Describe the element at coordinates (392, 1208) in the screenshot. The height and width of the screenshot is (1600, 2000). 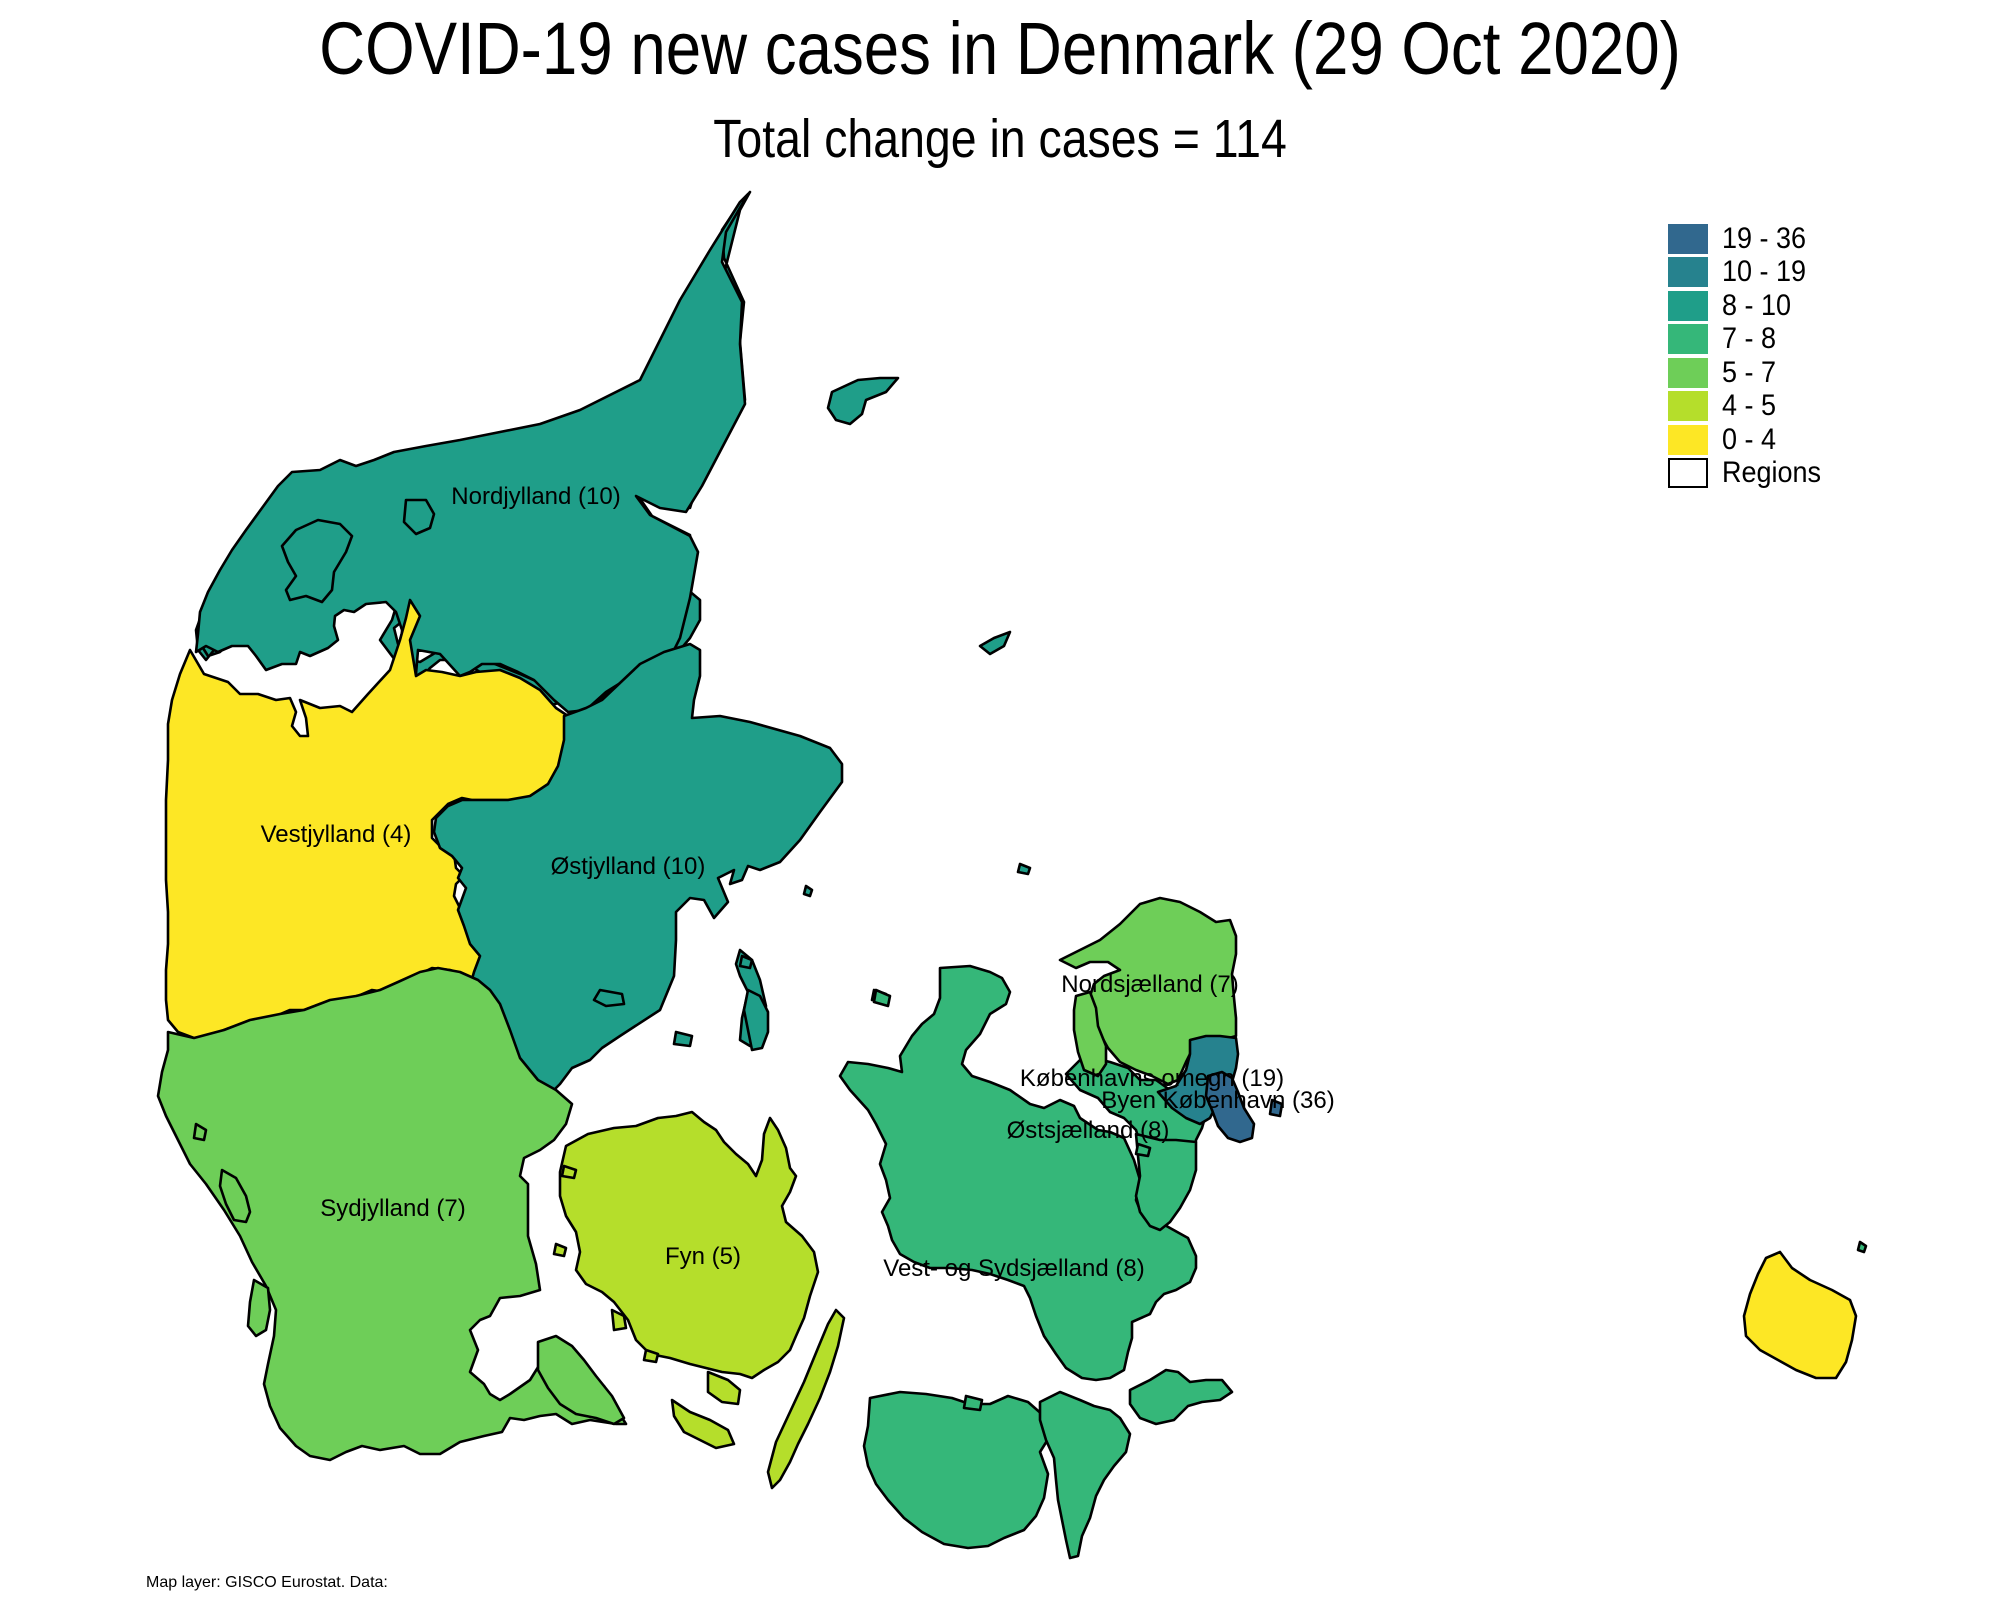
I see `label-sydjylland: Sydjylland (7)` at that location.